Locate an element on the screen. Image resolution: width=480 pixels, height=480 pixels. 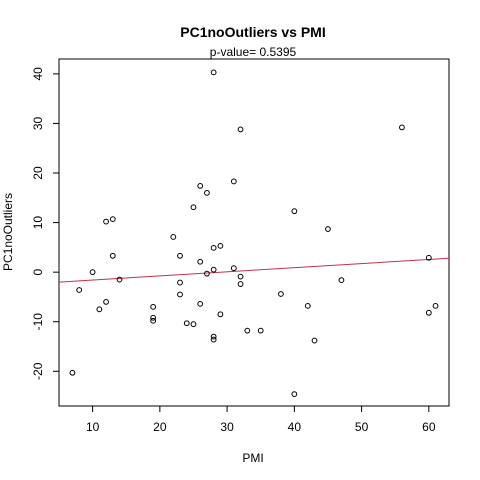
chart-title: PC1noOutliers vs PMI is located at coordinates (252, 32).